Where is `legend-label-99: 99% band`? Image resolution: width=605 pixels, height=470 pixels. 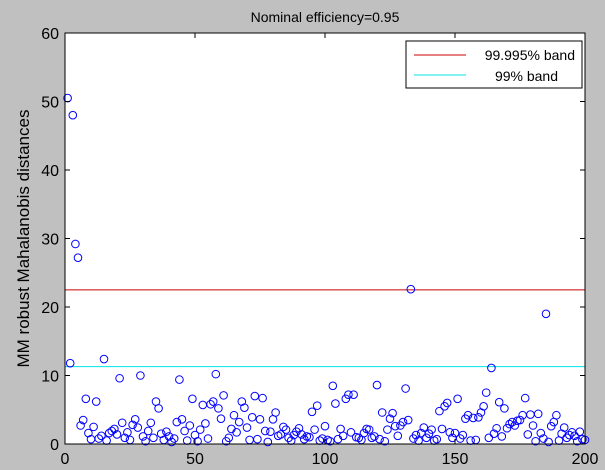
legend-label-99: 99% band is located at coordinates (526, 76).